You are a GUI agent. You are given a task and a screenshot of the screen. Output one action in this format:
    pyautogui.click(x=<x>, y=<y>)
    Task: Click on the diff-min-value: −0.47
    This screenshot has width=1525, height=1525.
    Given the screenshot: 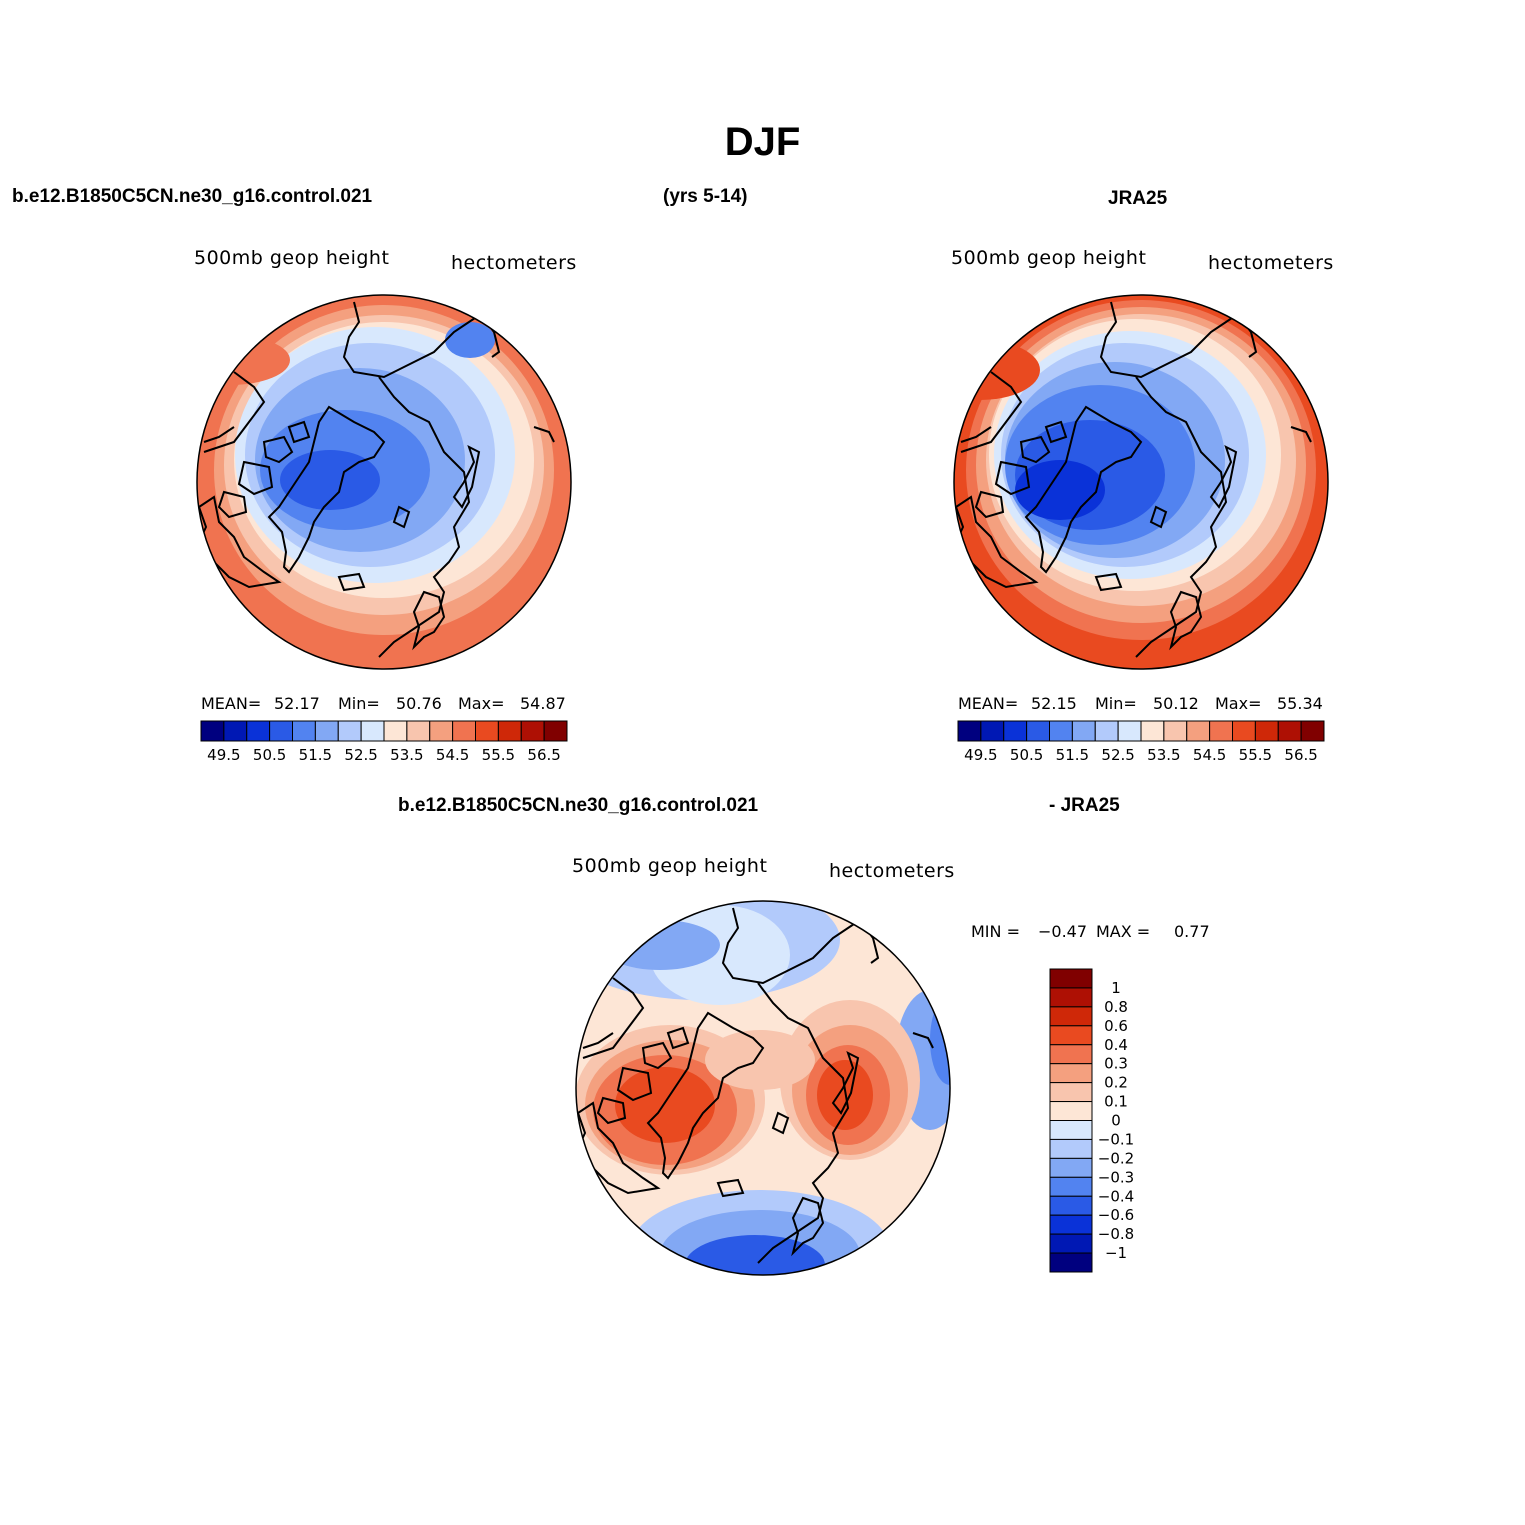 What is the action you would take?
    pyautogui.click(x=1063, y=931)
    